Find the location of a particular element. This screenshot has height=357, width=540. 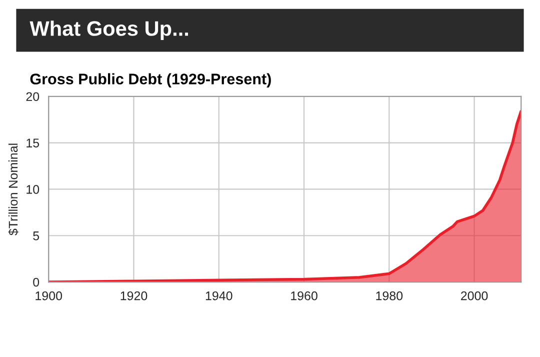

y-tick-label: 20 is located at coordinates (33, 97).